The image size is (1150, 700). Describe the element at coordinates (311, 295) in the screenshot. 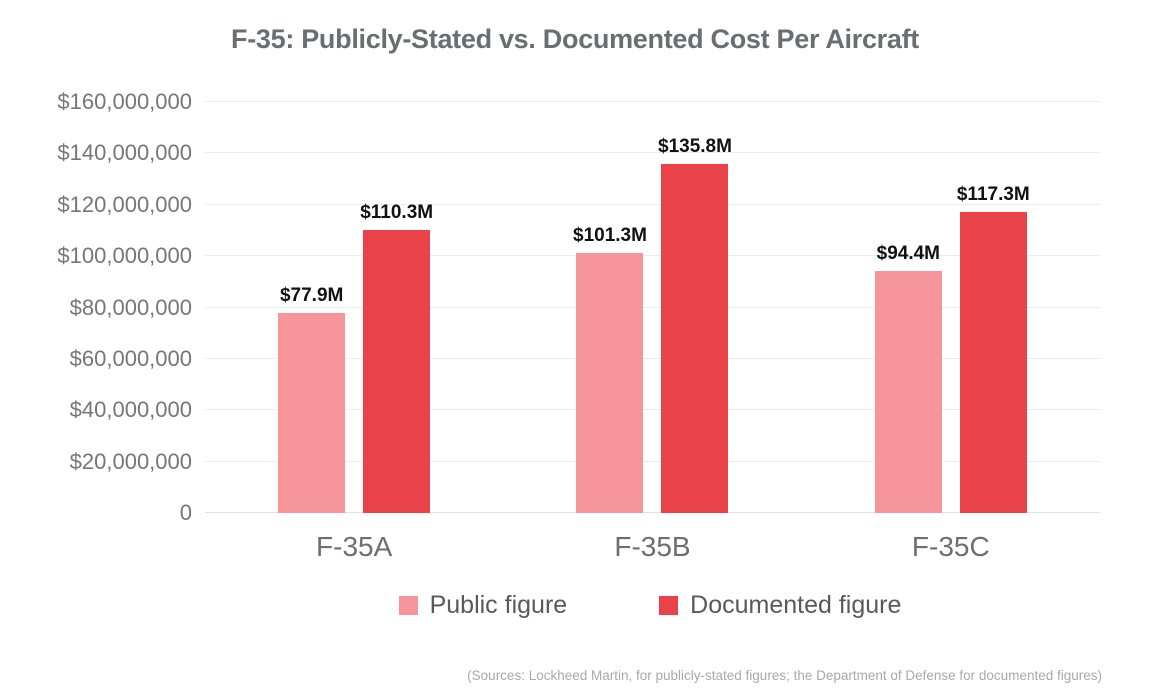

I see `bar-value-label: $77.9M` at that location.